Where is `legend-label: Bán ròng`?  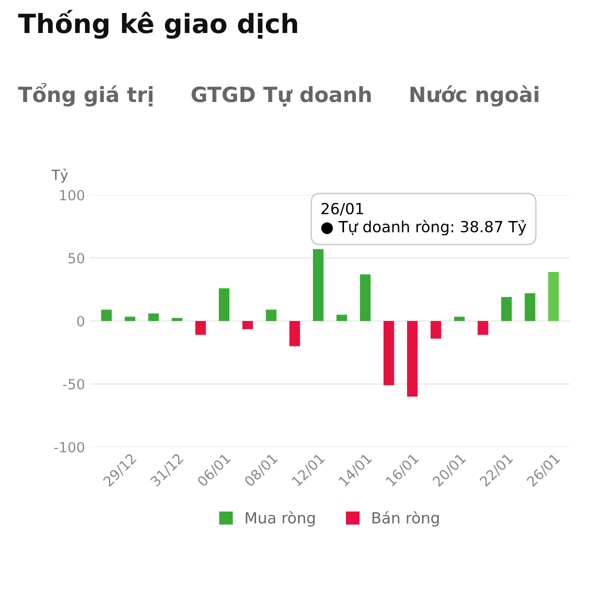 legend-label: Bán ròng is located at coordinates (405, 519).